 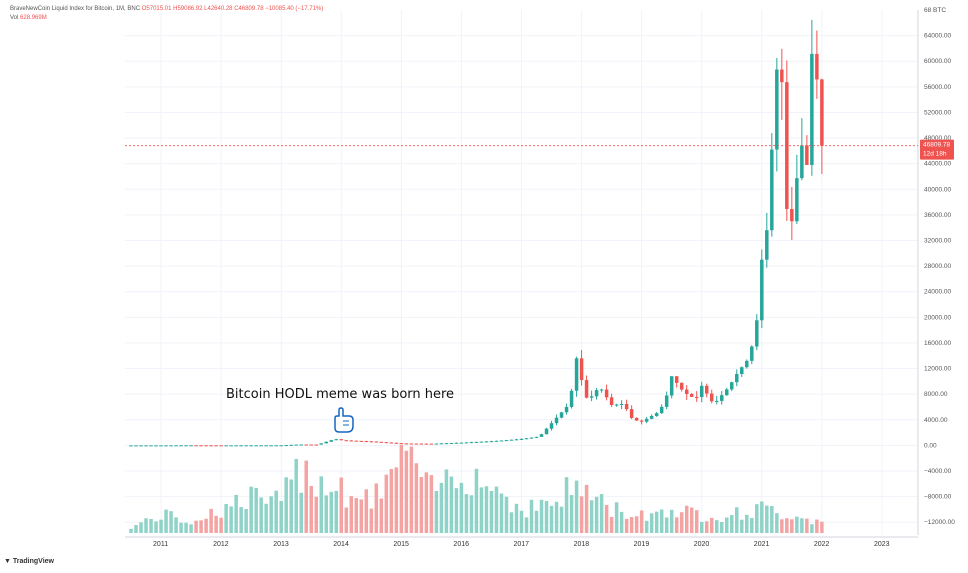 I want to click on y-tick-label: 44000.00, so click(x=937, y=164).